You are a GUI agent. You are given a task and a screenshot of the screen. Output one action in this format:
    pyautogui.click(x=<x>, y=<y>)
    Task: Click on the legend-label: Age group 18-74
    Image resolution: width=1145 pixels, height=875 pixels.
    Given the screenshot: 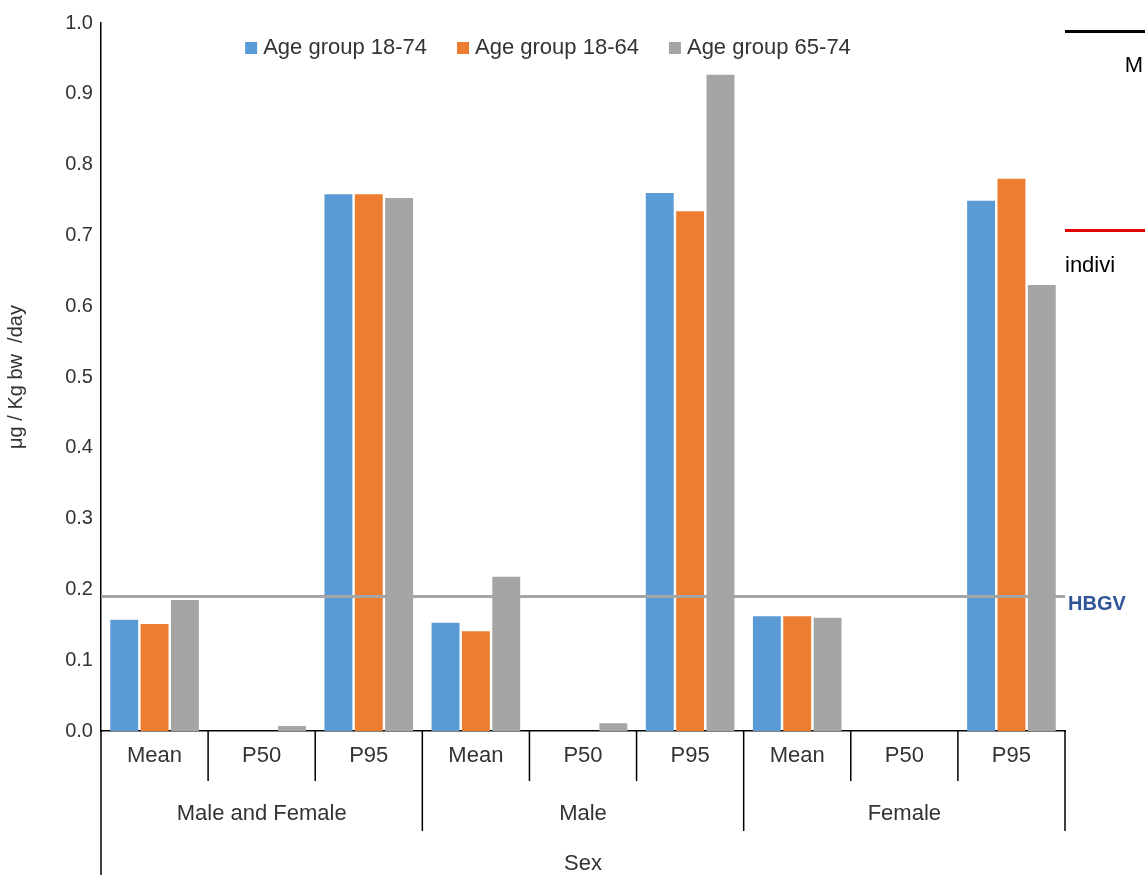 What is the action you would take?
    pyautogui.click(x=345, y=47)
    